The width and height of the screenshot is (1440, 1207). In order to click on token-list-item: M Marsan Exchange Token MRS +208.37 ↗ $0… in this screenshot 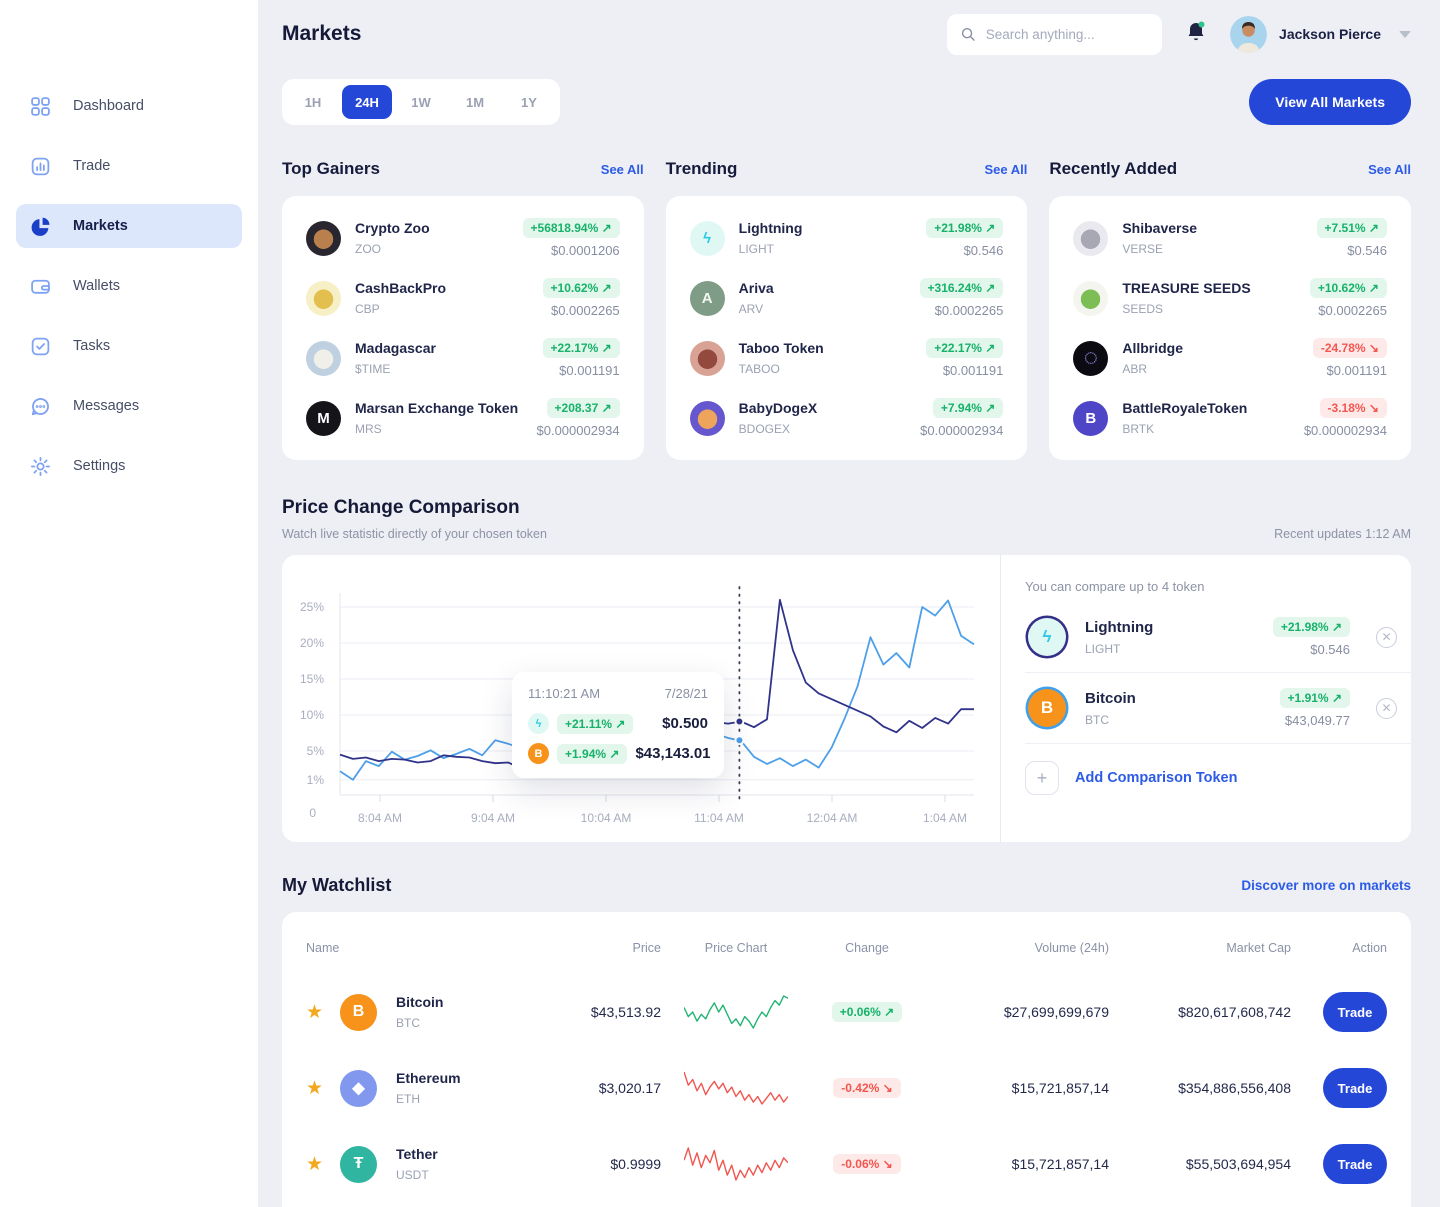, I will do `click(463, 418)`.